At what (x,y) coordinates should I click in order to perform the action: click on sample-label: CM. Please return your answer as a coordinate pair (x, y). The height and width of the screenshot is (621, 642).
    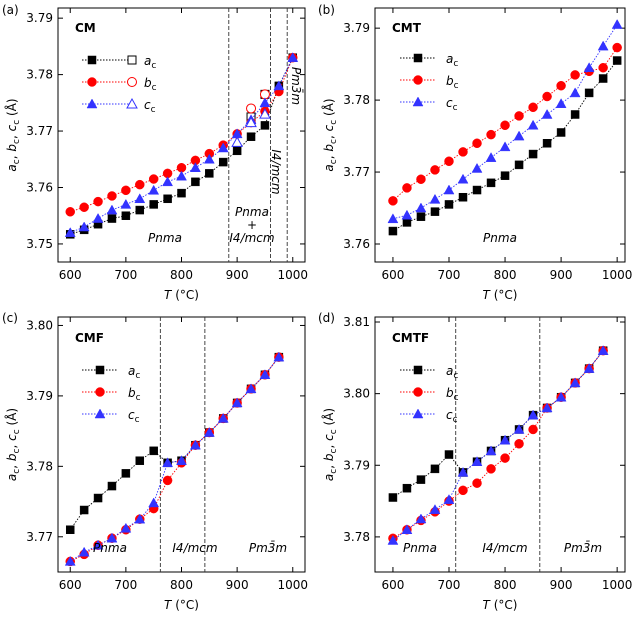
    Looking at the image, I should click on (85, 28).